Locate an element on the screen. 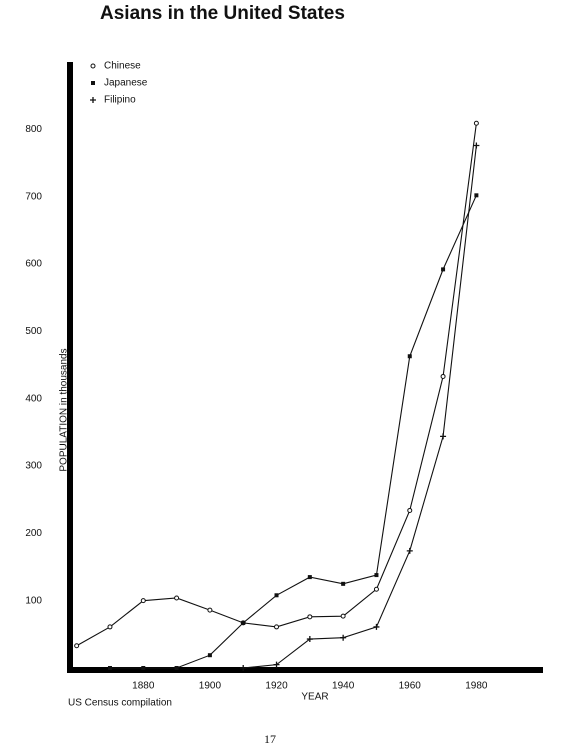 The height and width of the screenshot is (751, 576). y-tick-label: 700 is located at coordinates (33, 196).